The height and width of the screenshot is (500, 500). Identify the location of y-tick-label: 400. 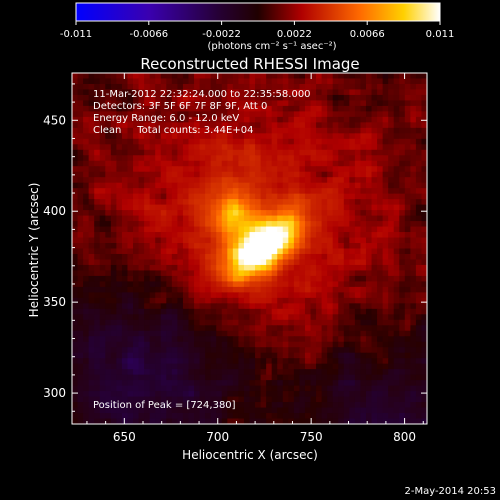
(54, 211).